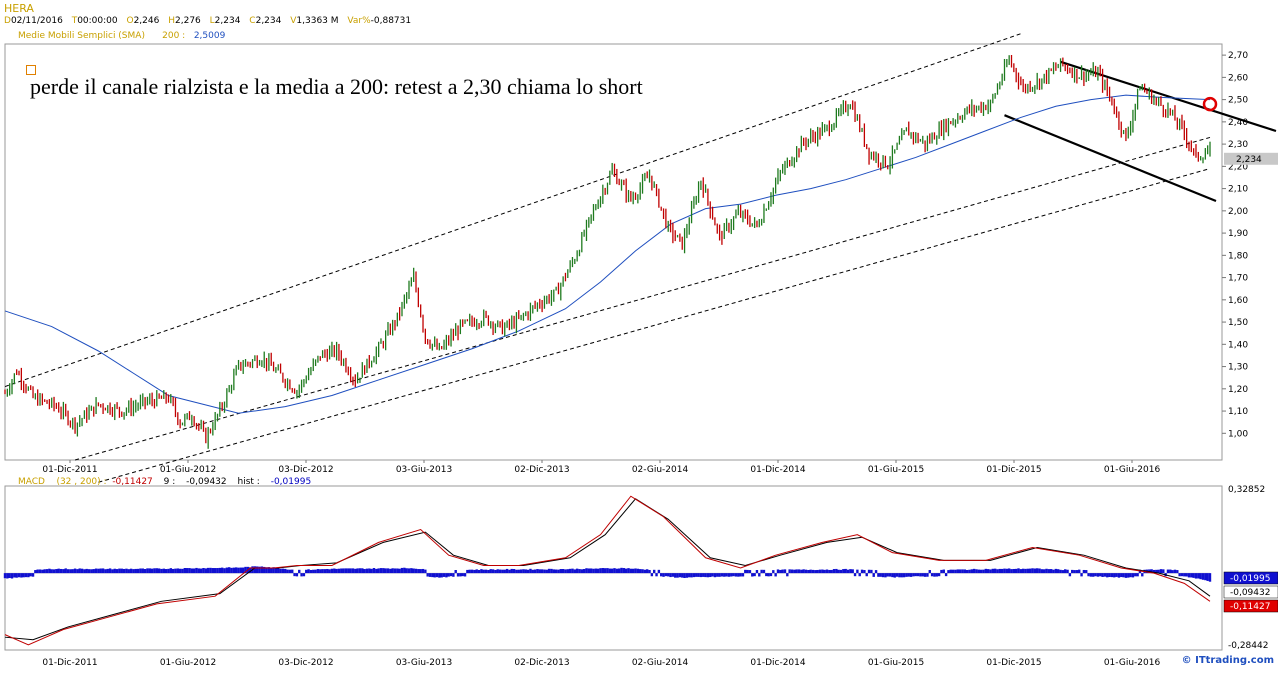 The height and width of the screenshot is (673, 1278). Describe the element at coordinates (607, 574) in the screenshot. I see `macd-histogram` at that location.